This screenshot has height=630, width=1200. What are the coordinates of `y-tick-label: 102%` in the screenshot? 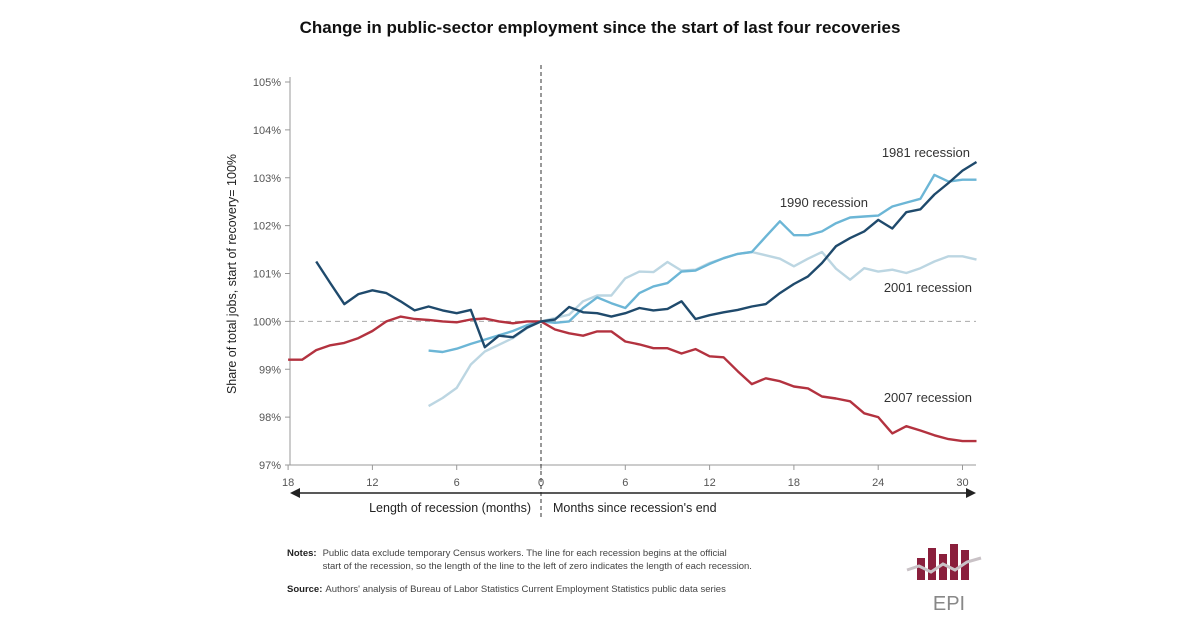 It's located at (267, 227).